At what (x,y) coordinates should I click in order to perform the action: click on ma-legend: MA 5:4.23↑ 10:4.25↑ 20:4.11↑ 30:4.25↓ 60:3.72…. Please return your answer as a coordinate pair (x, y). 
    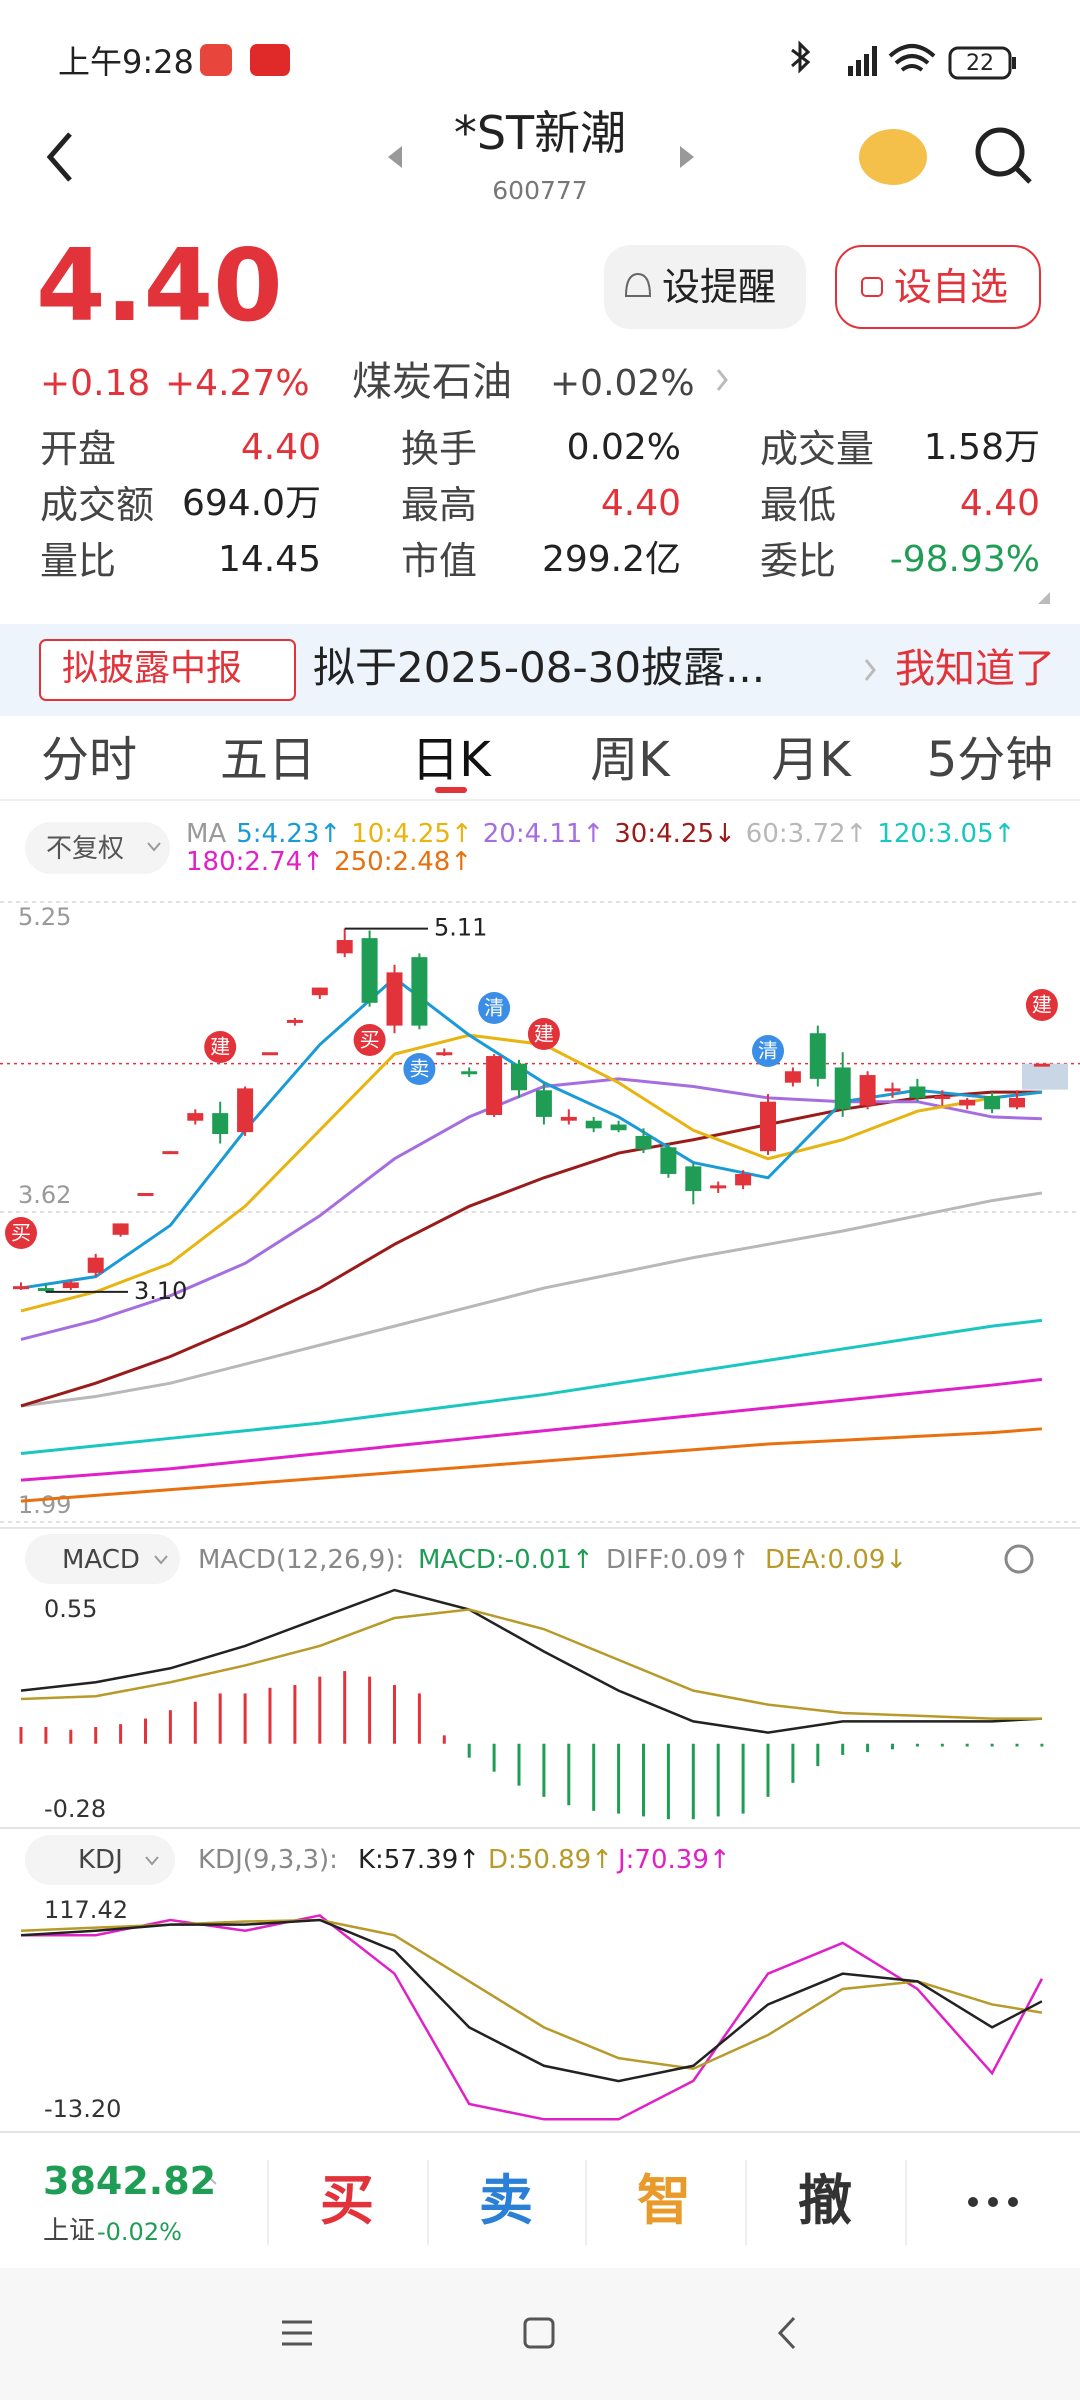
    Looking at the image, I should click on (626, 848).